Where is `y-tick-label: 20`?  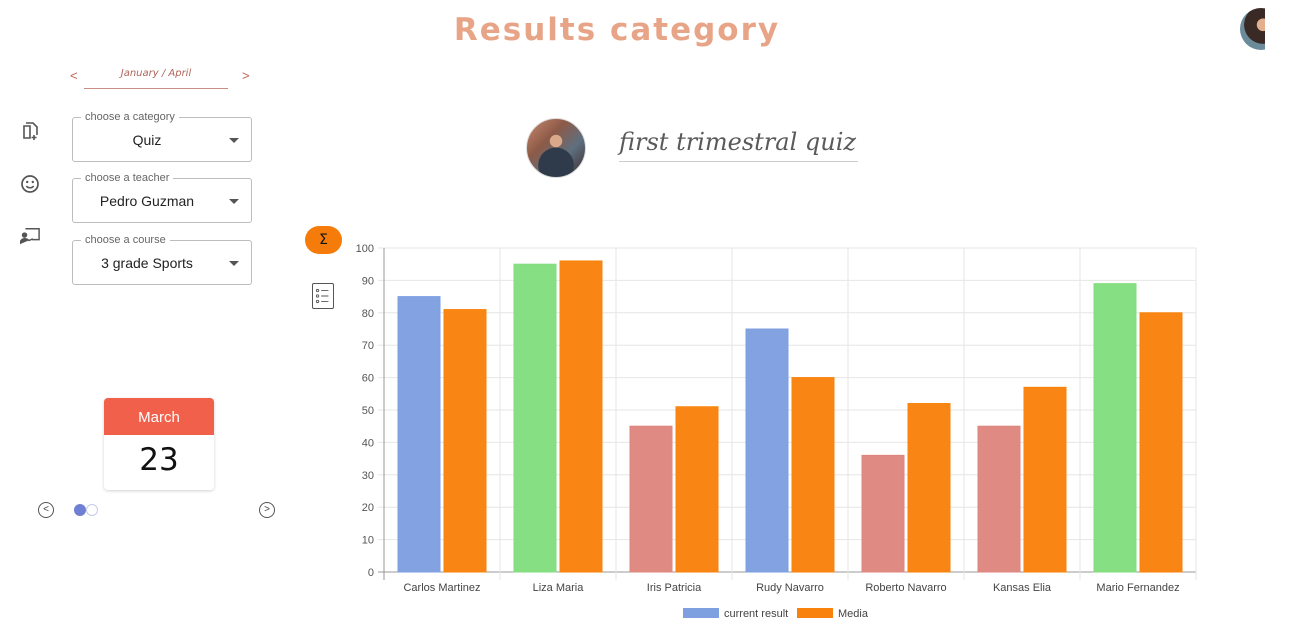
y-tick-label: 20 is located at coordinates (368, 508).